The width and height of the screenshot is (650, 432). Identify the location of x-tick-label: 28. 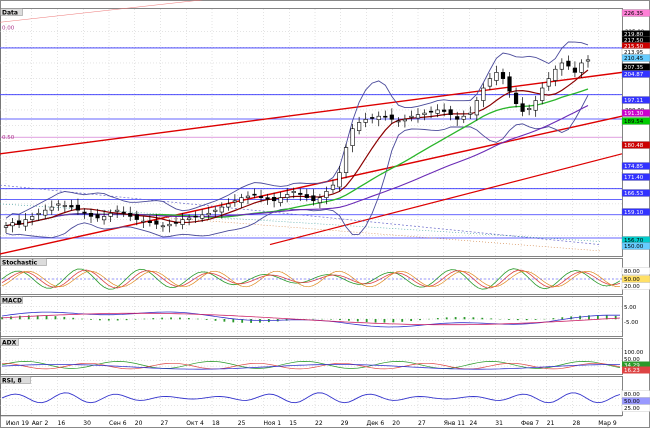
(577, 423).